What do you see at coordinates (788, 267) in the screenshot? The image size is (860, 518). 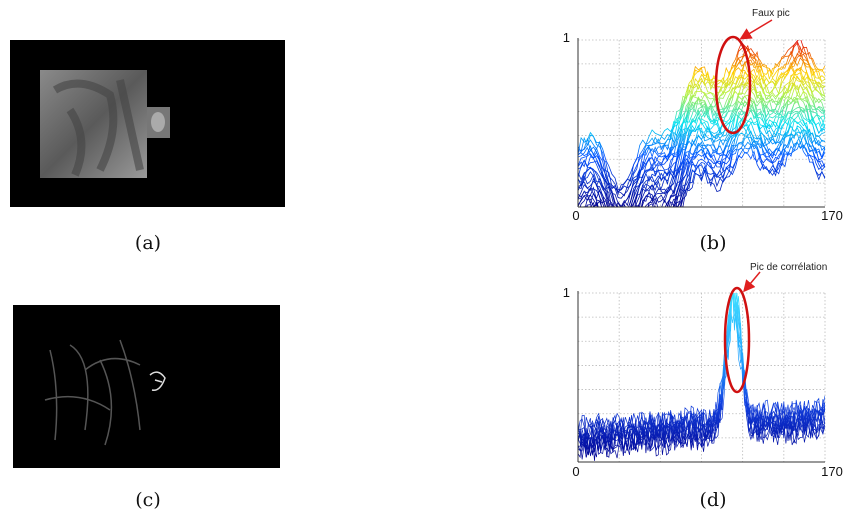 I see `annotation: Pic de corrélation` at bounding box center [788, 267].